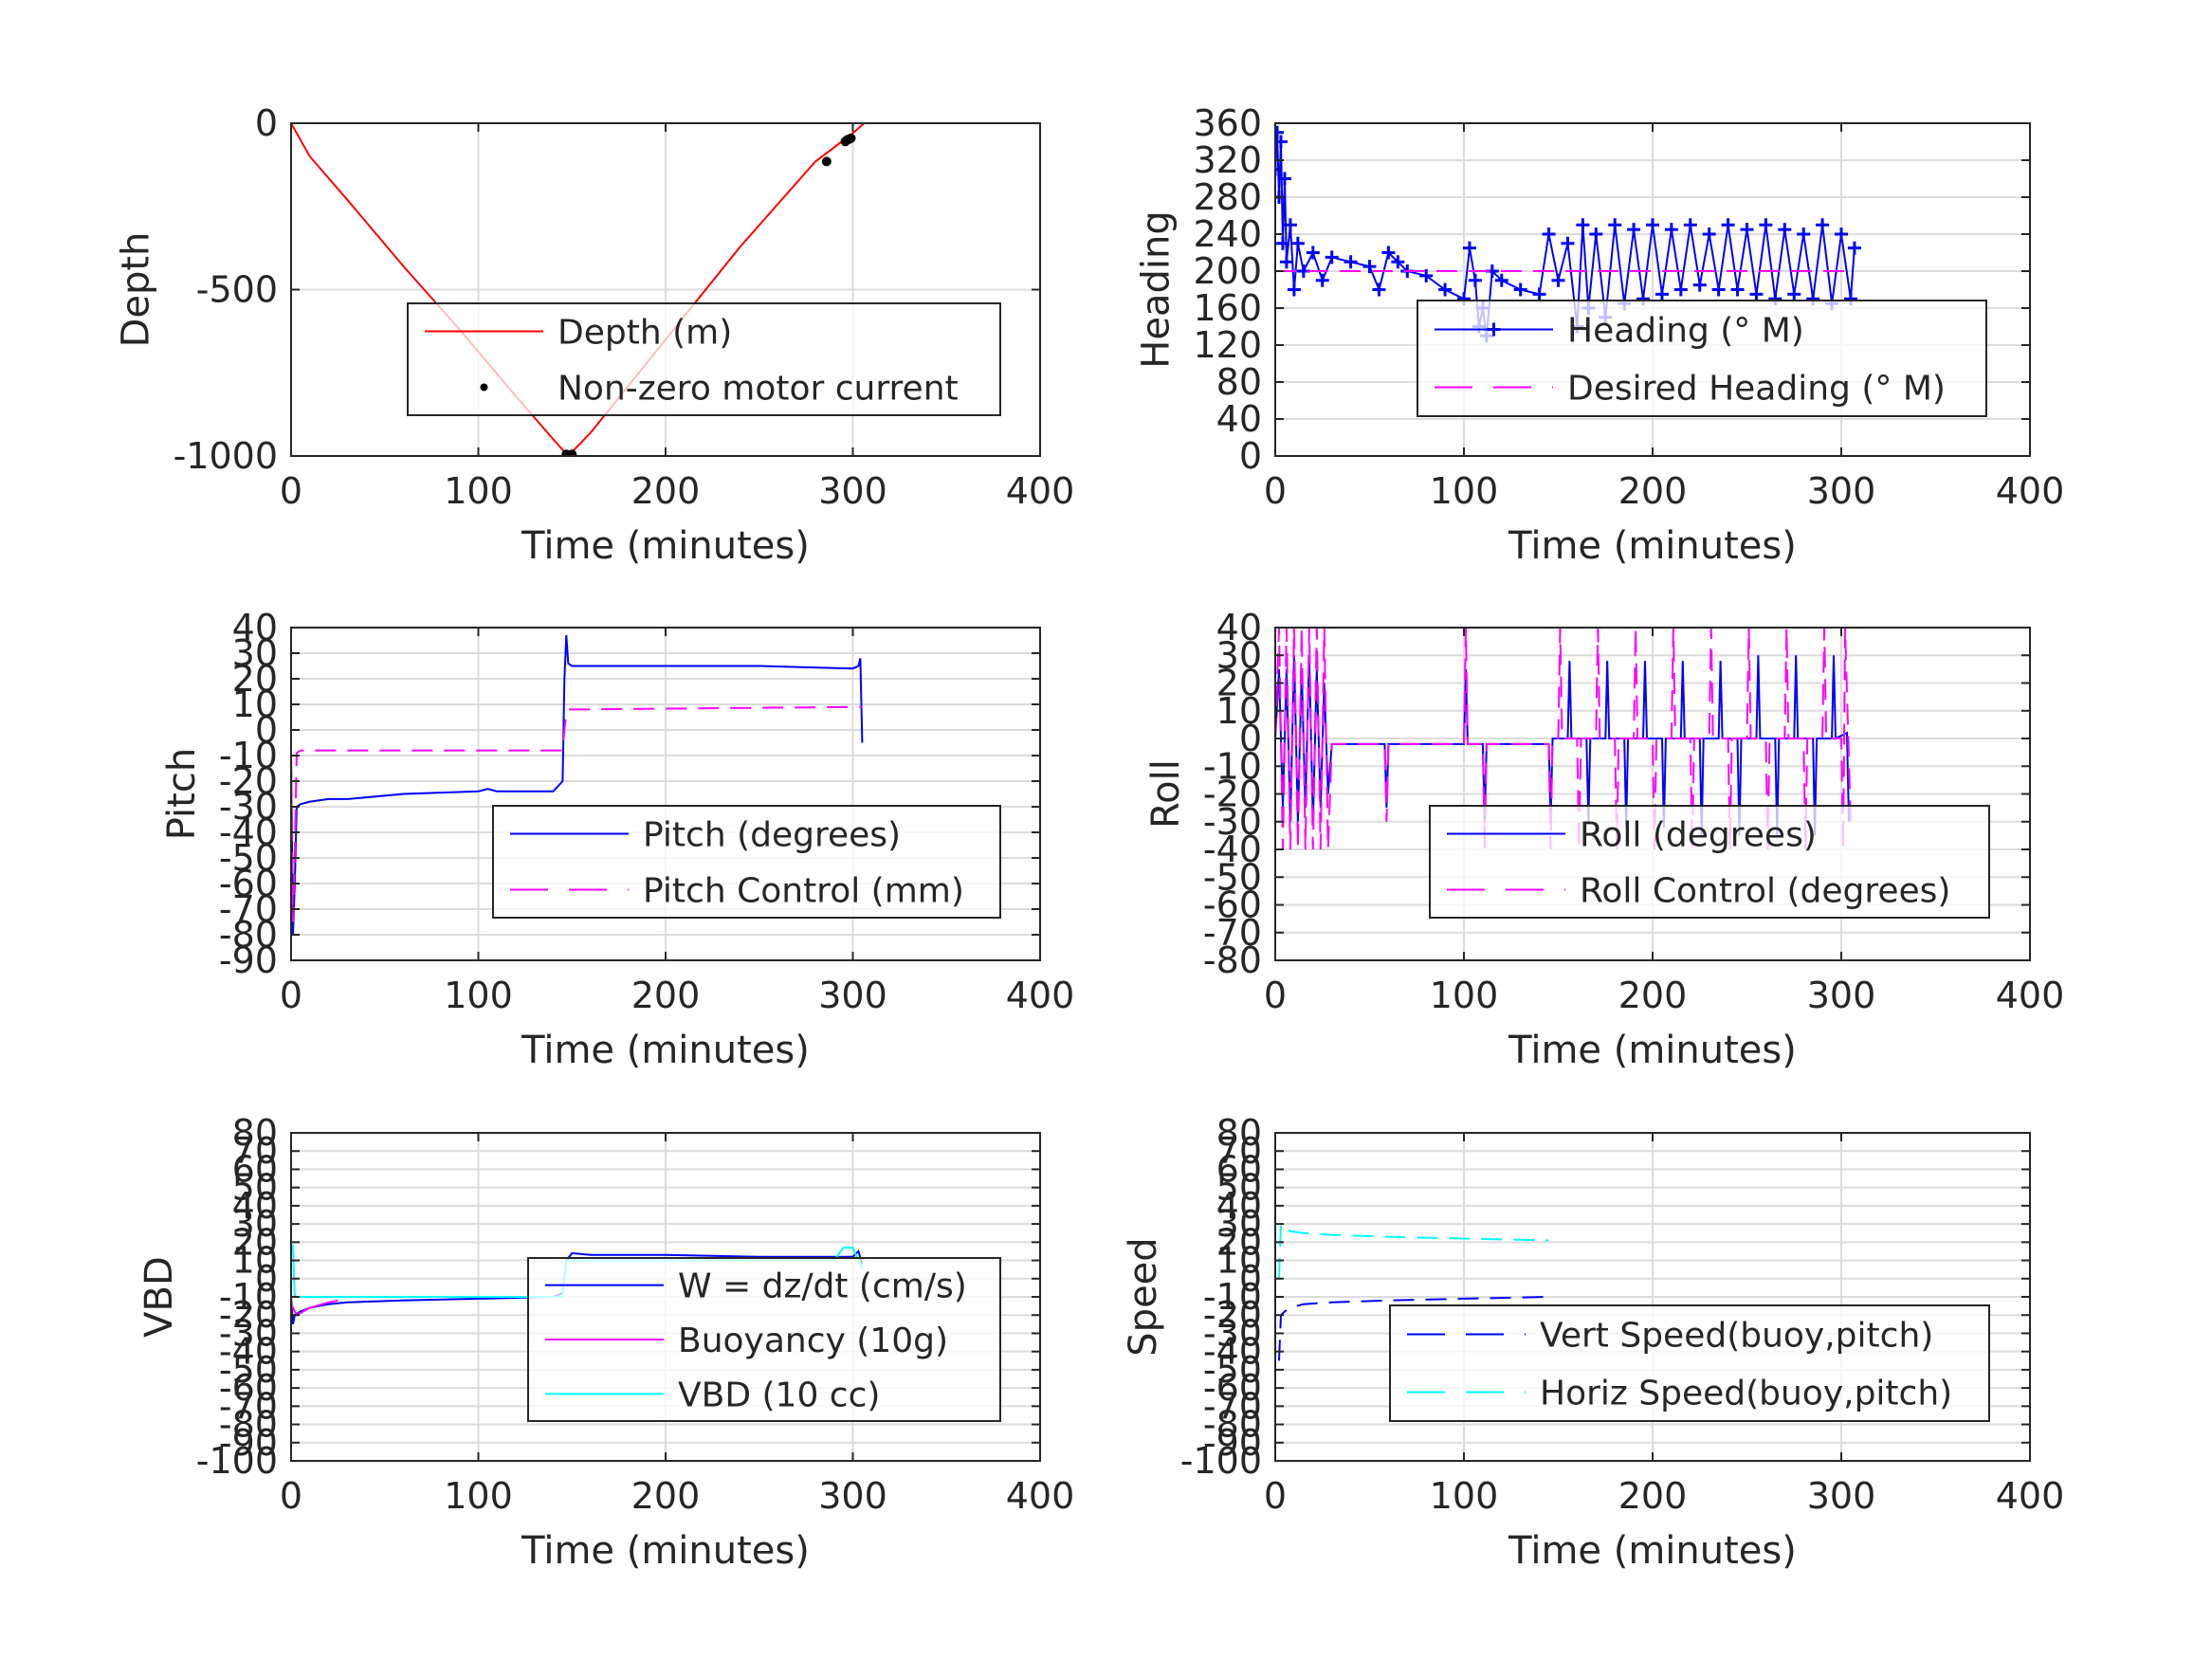 Image resolution: width=2212 pixels, height=1659 pixels. Describe the element at coordinates (1227, 123) in the screenshot. I see `y-tick-label: 360` at that location.